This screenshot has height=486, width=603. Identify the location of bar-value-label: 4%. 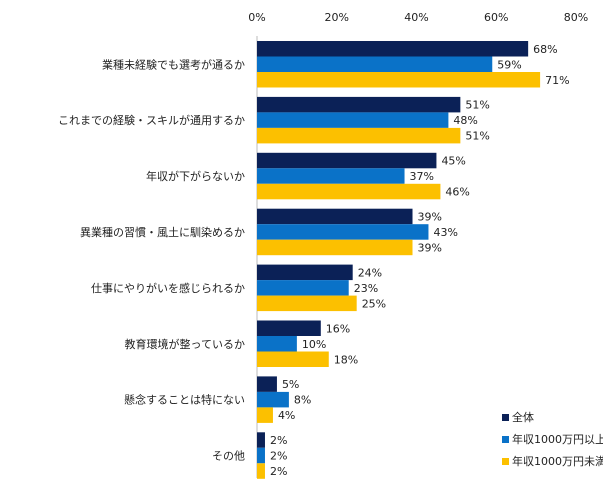
(286, 415).